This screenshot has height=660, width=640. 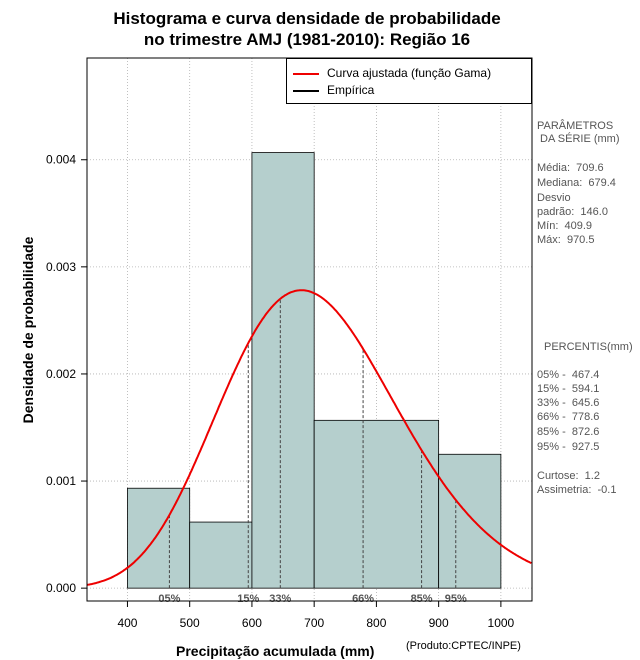 What do you see at coordinates (169, 599) in the screenshot?
I see `percentile-label: 05%` at bounding box center [169, 599].